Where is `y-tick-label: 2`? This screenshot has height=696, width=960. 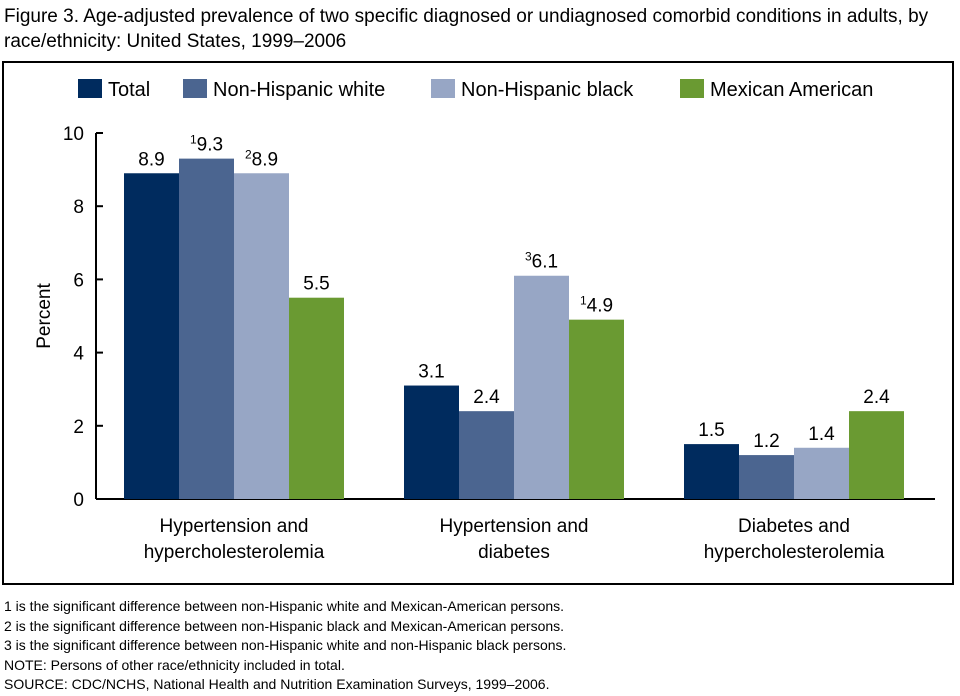 y-tick-label: 2 is located at coordinates (78, 427).